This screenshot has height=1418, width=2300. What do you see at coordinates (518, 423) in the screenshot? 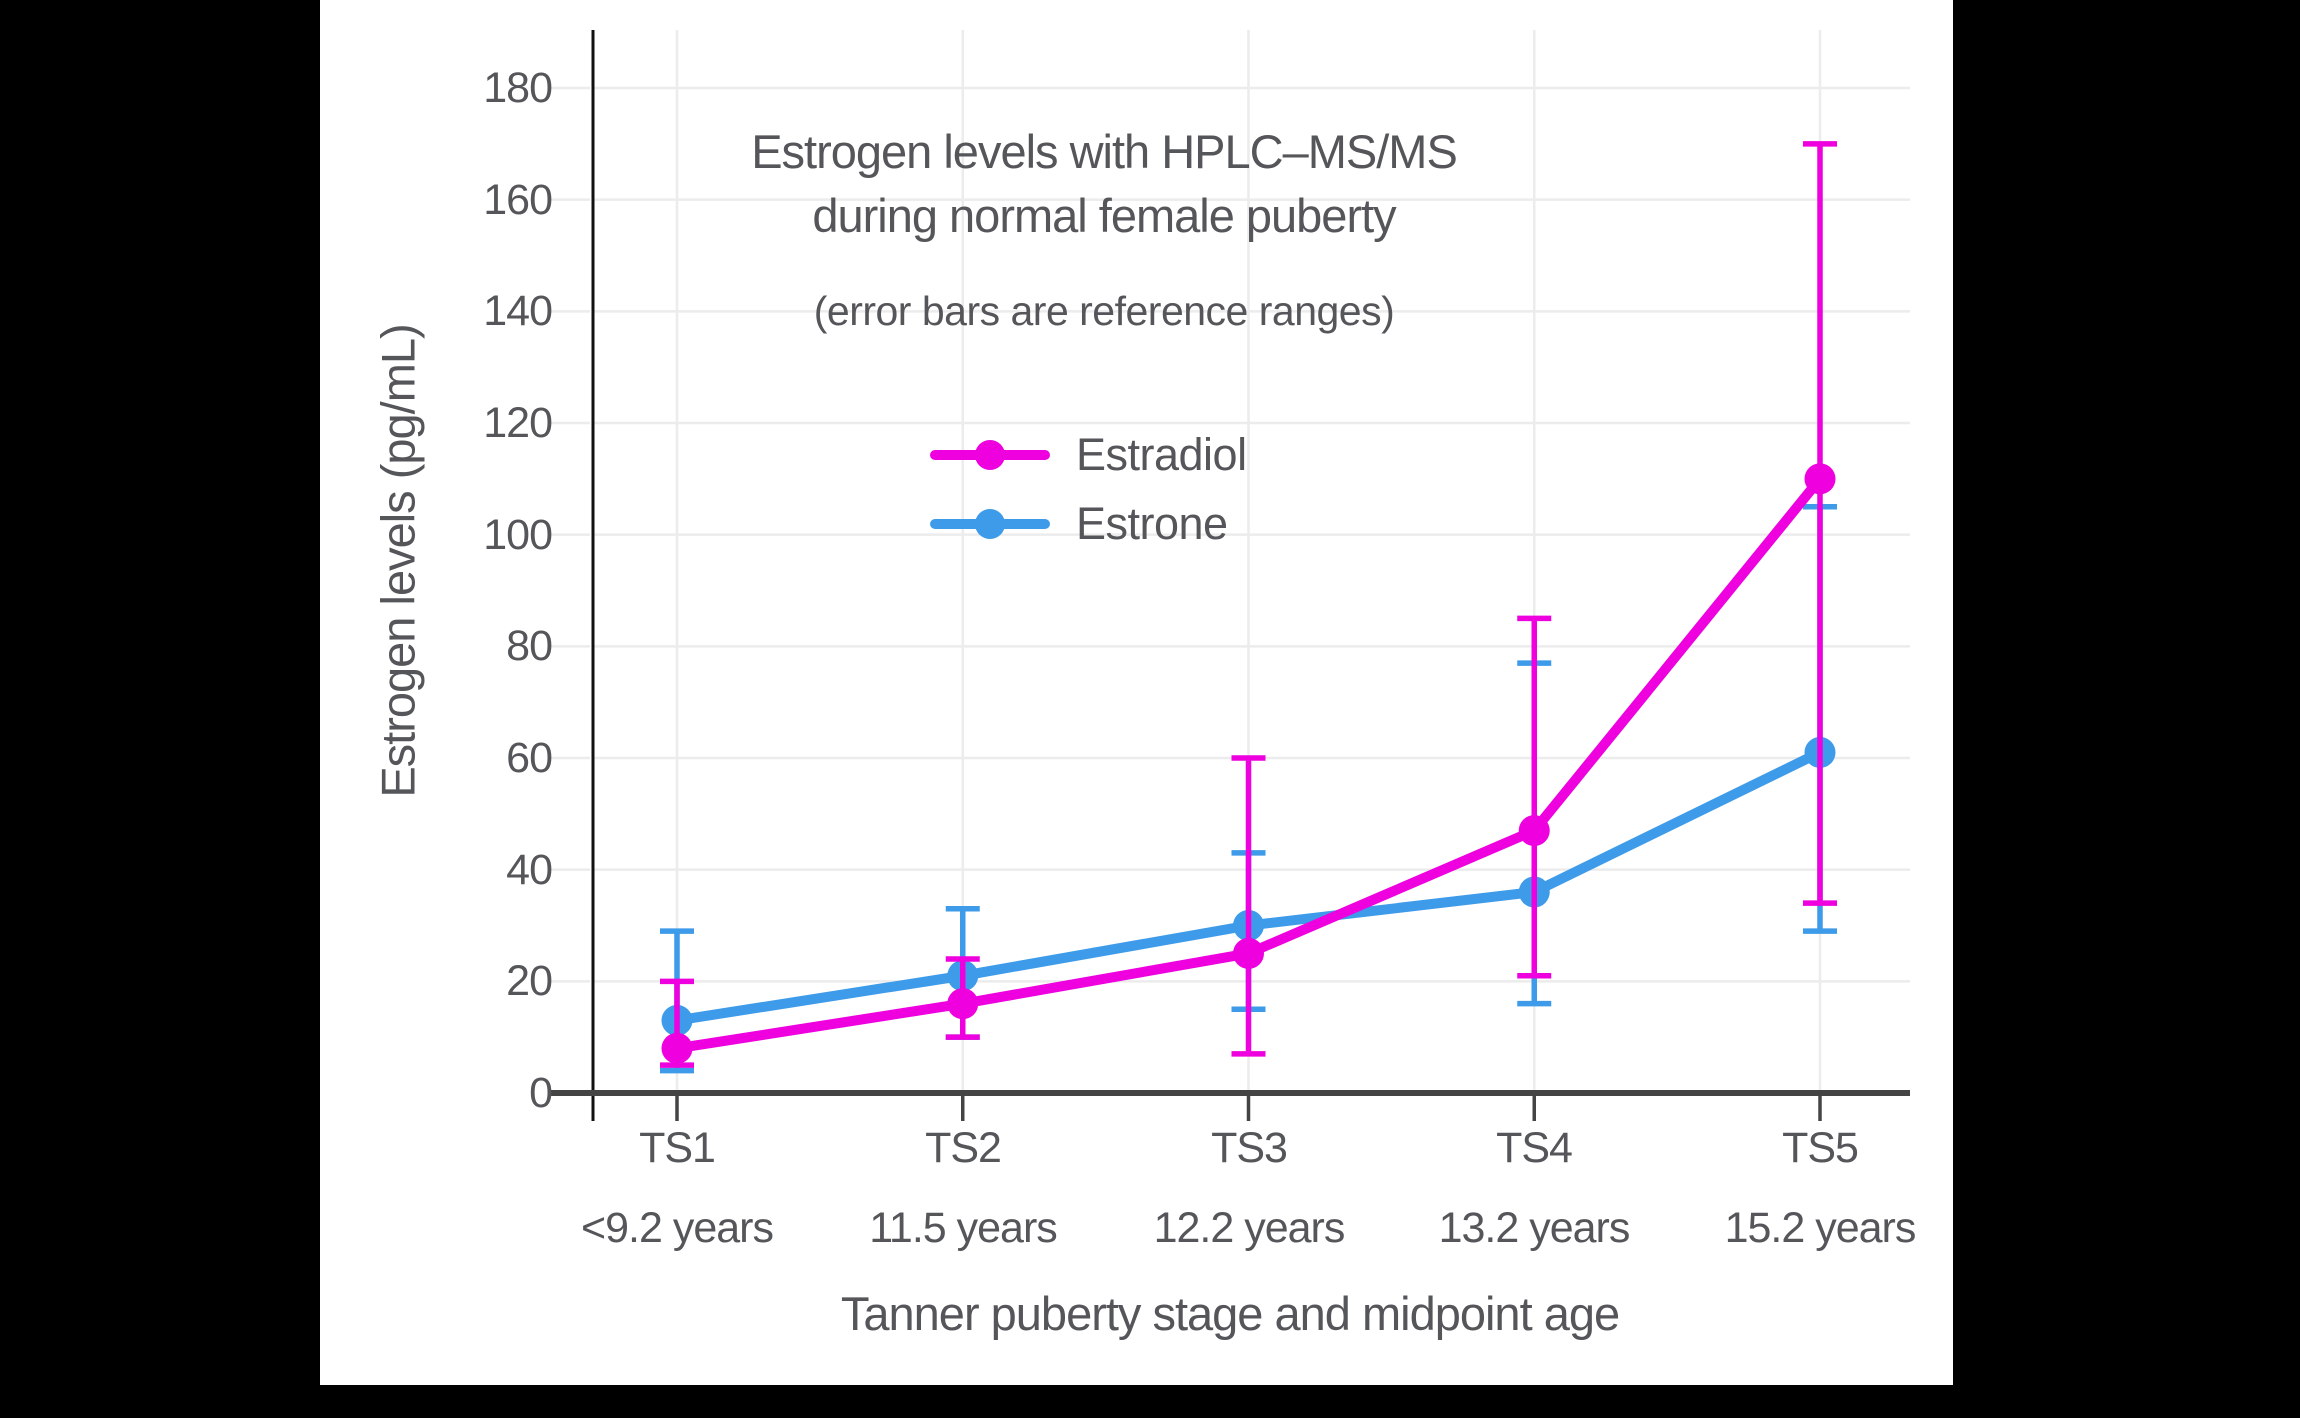
I see `y-tick-label-120: 120` at bounding box center [518, 423].